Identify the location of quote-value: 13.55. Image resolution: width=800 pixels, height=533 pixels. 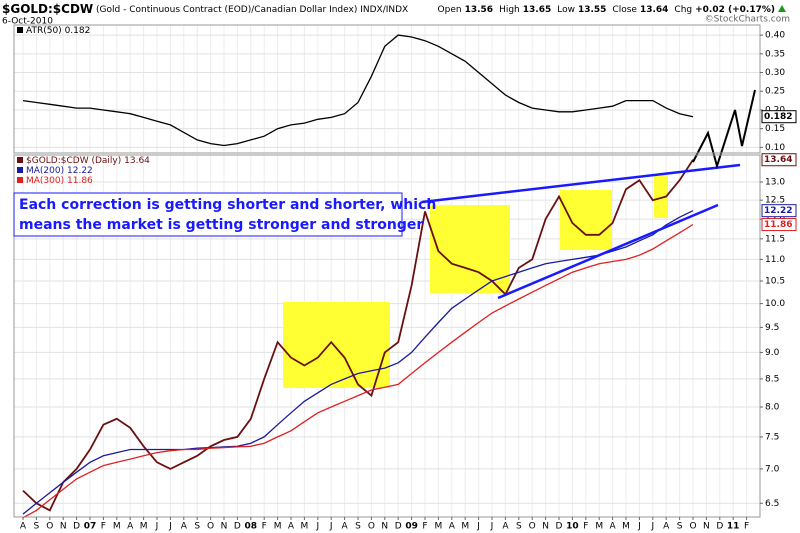
(592, 10).